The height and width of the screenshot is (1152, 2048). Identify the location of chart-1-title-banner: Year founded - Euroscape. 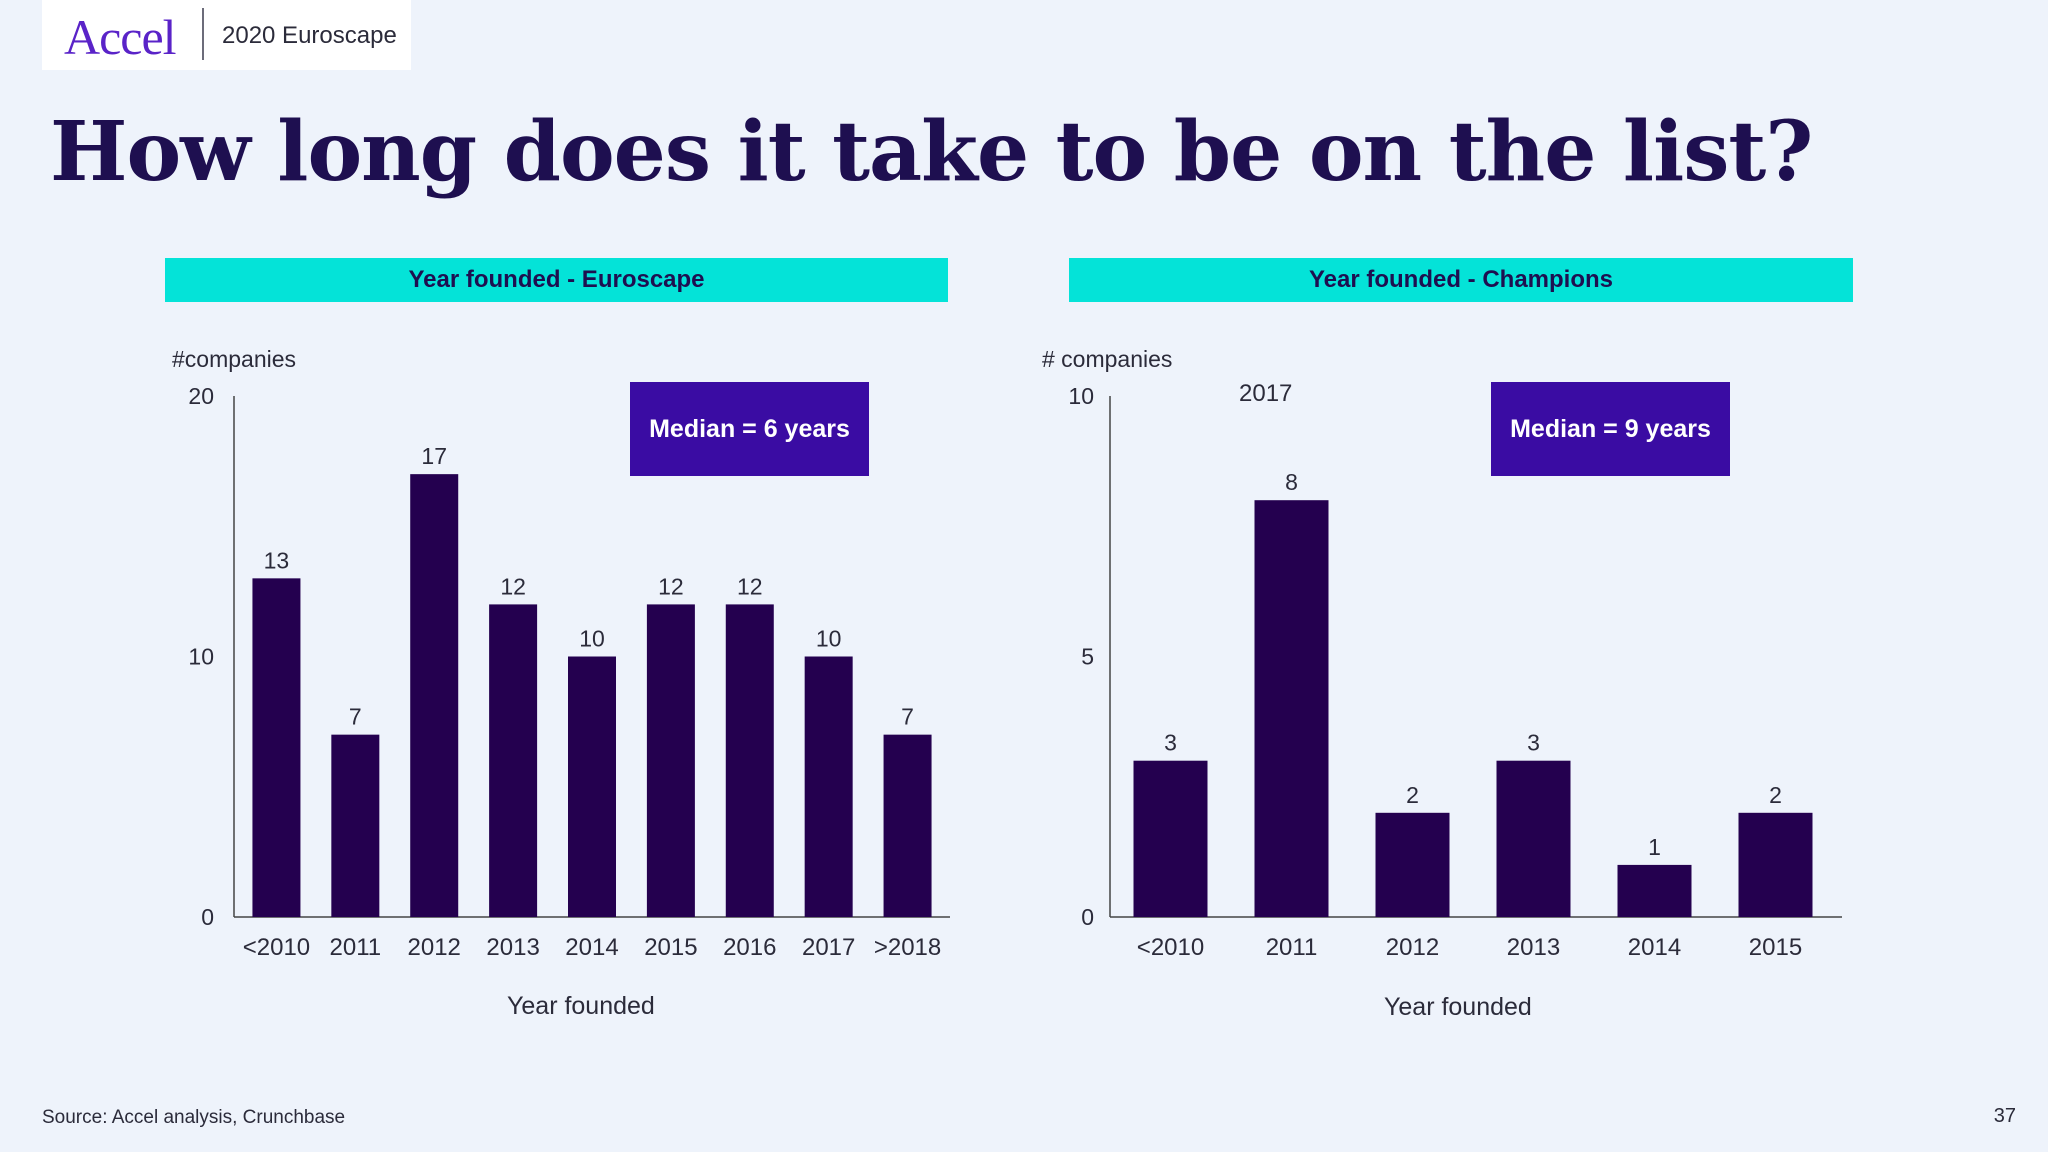
(556, 280).